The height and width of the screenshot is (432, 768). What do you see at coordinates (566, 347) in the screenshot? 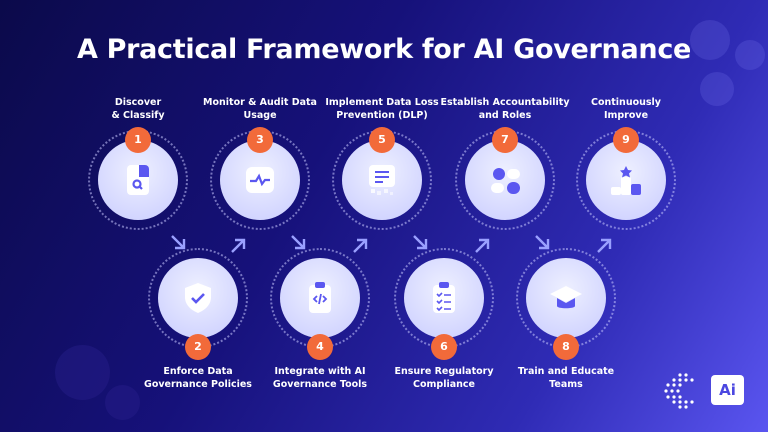
I see `step-number-badge: 8` at bounding box center [566, 347].